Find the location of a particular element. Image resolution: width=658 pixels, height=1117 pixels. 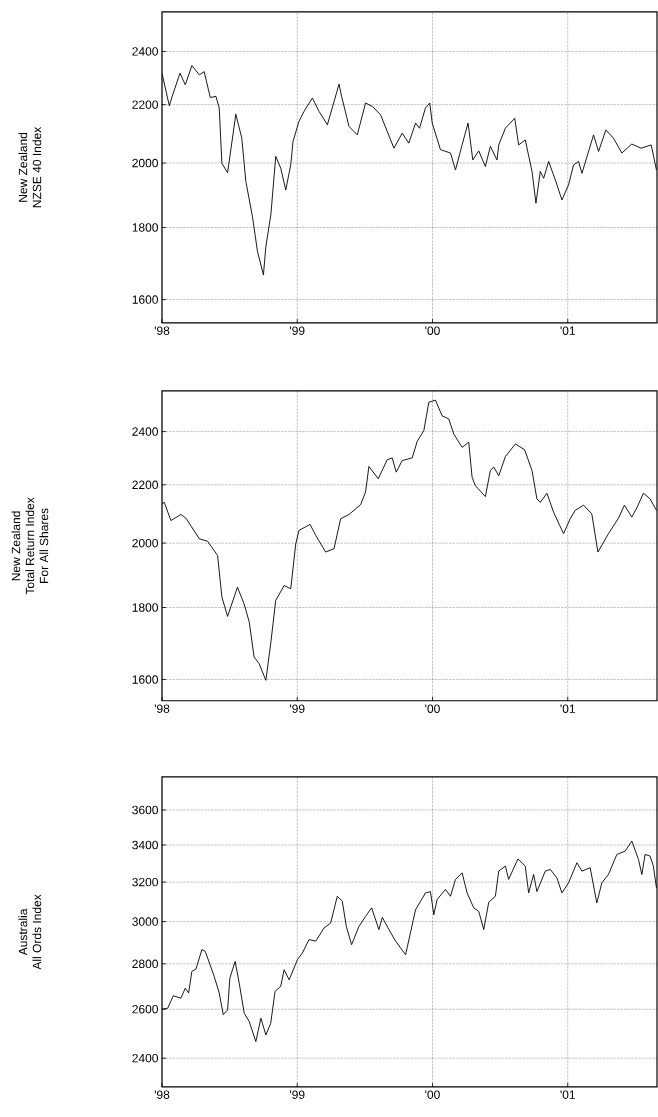

y-tick-label: 3400 is located at coordinates (145, 845).